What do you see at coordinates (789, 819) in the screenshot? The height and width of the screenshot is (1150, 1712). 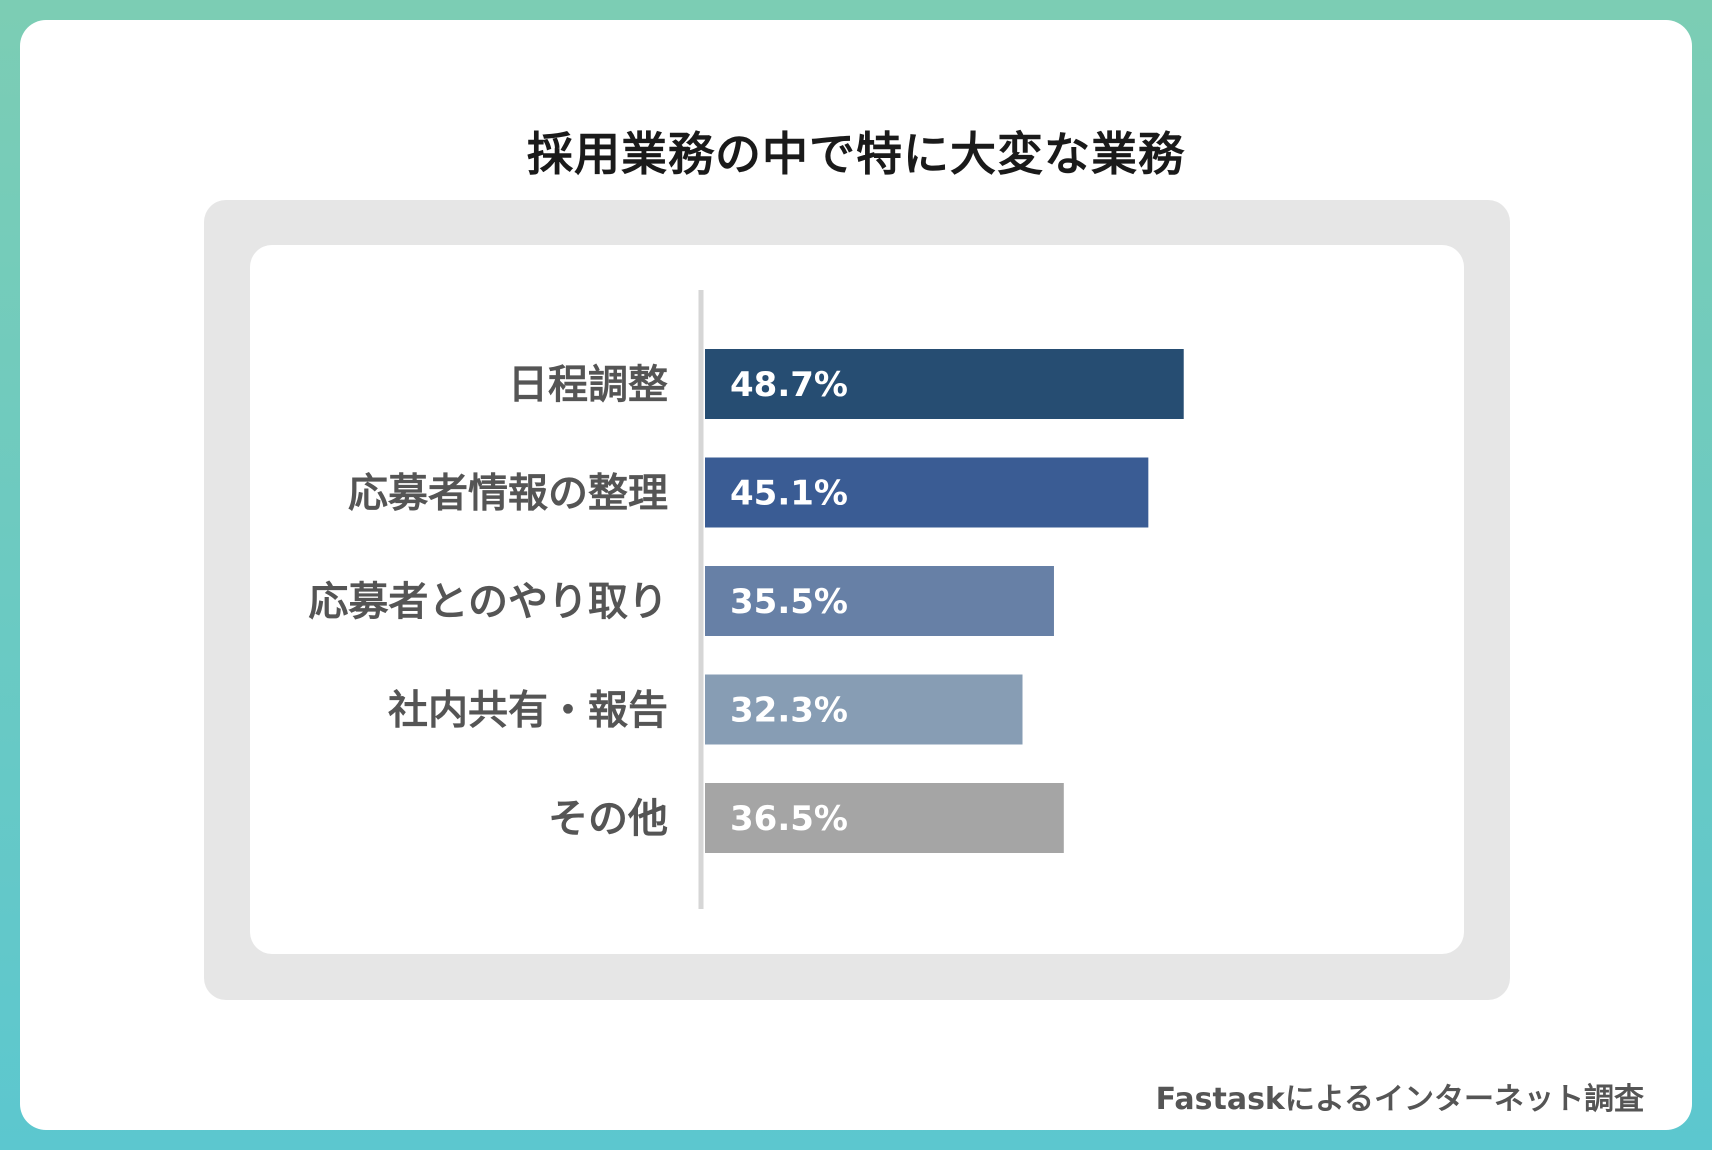 I see `bar-value-label: 36.5%` at bounding box center [789, 819].